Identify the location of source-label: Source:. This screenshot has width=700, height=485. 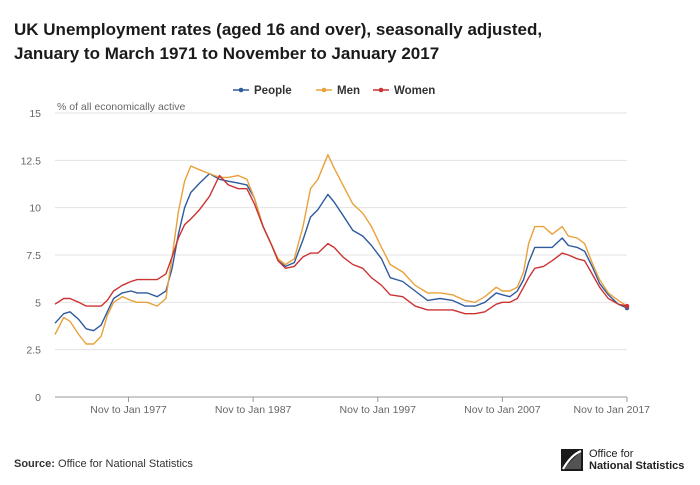
(34, 464).